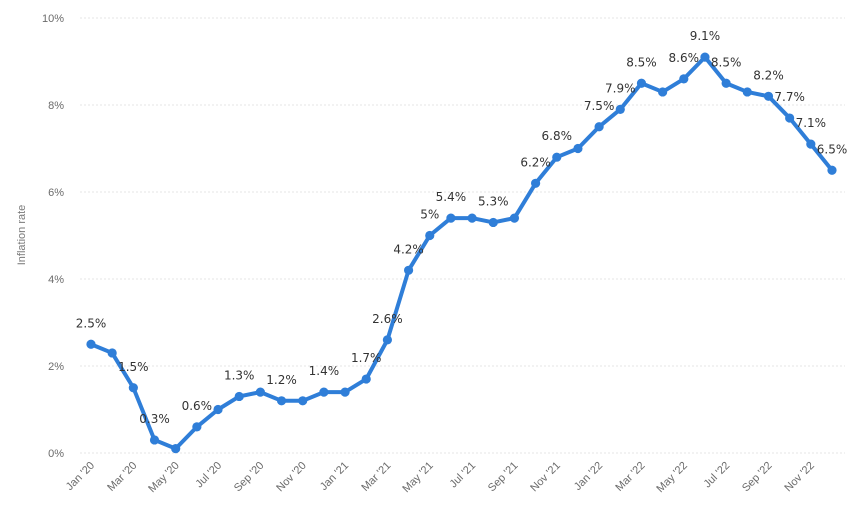 The width and height of the screenshot is (855, 523). Describe the element at coordinates (588, 476) in the screenshot. I see `x-tick-label: Jan '22` at that location.